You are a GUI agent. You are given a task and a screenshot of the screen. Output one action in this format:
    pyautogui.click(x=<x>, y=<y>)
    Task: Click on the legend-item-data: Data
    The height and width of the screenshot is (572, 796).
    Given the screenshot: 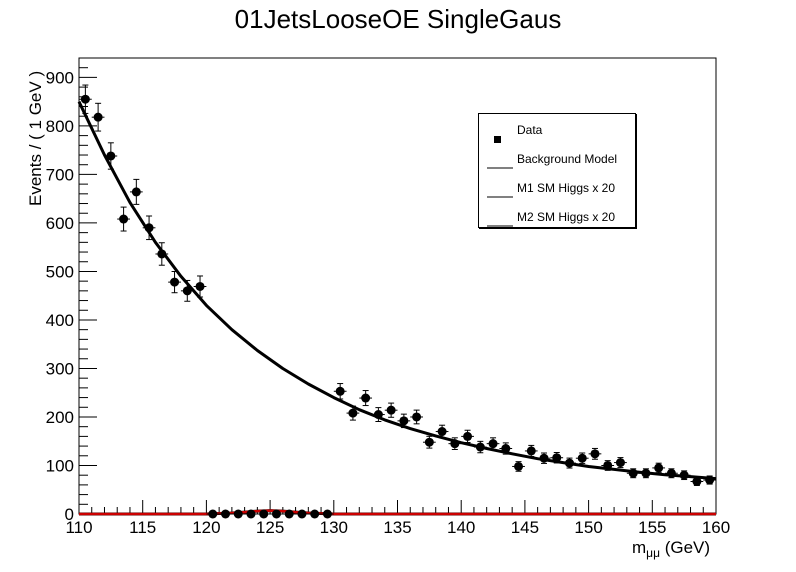 What is the action you would take?
    pyautogui.click(x=557, y=132)
    